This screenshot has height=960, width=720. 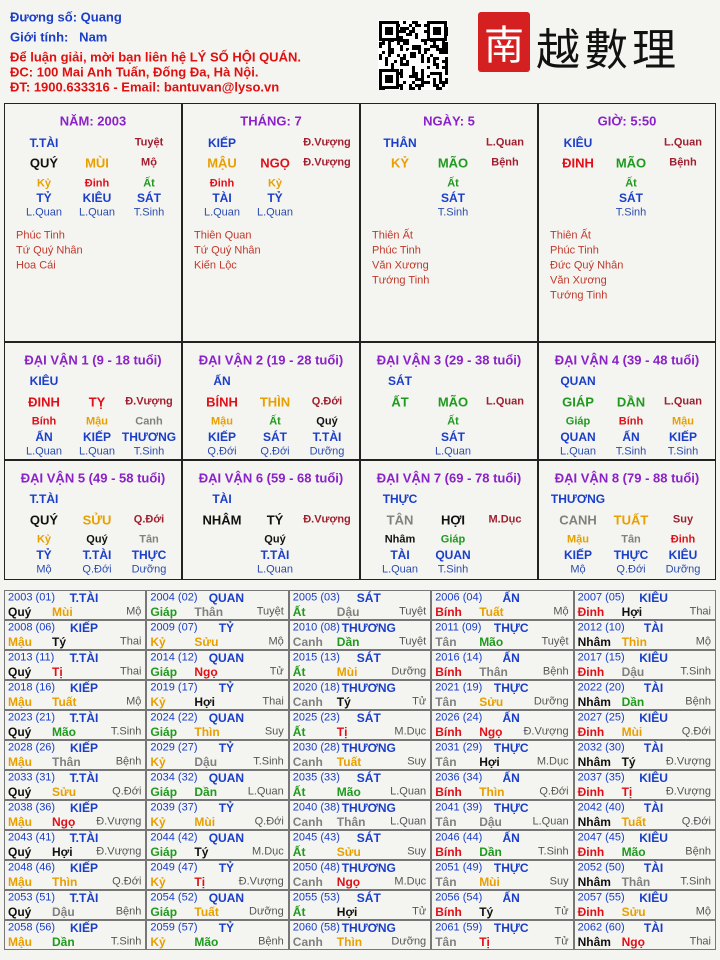 What do you see at coordinates (578, 421) in the screenshot?
I see `hidden-stem: Giáp` at bounding box center [578, 421].